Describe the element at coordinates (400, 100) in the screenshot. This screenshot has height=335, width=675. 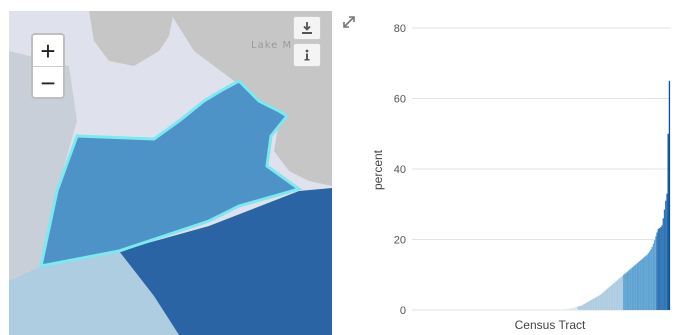
I see `y-tick-label: 60` at that location.